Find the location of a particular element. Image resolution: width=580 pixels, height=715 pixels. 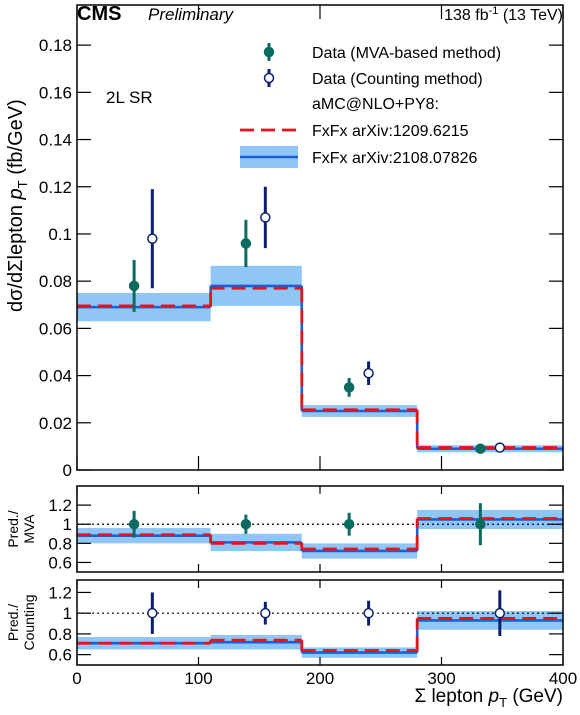

panel: 0.60.811.2 Pred./MVA is located at coordinates (284, 529).